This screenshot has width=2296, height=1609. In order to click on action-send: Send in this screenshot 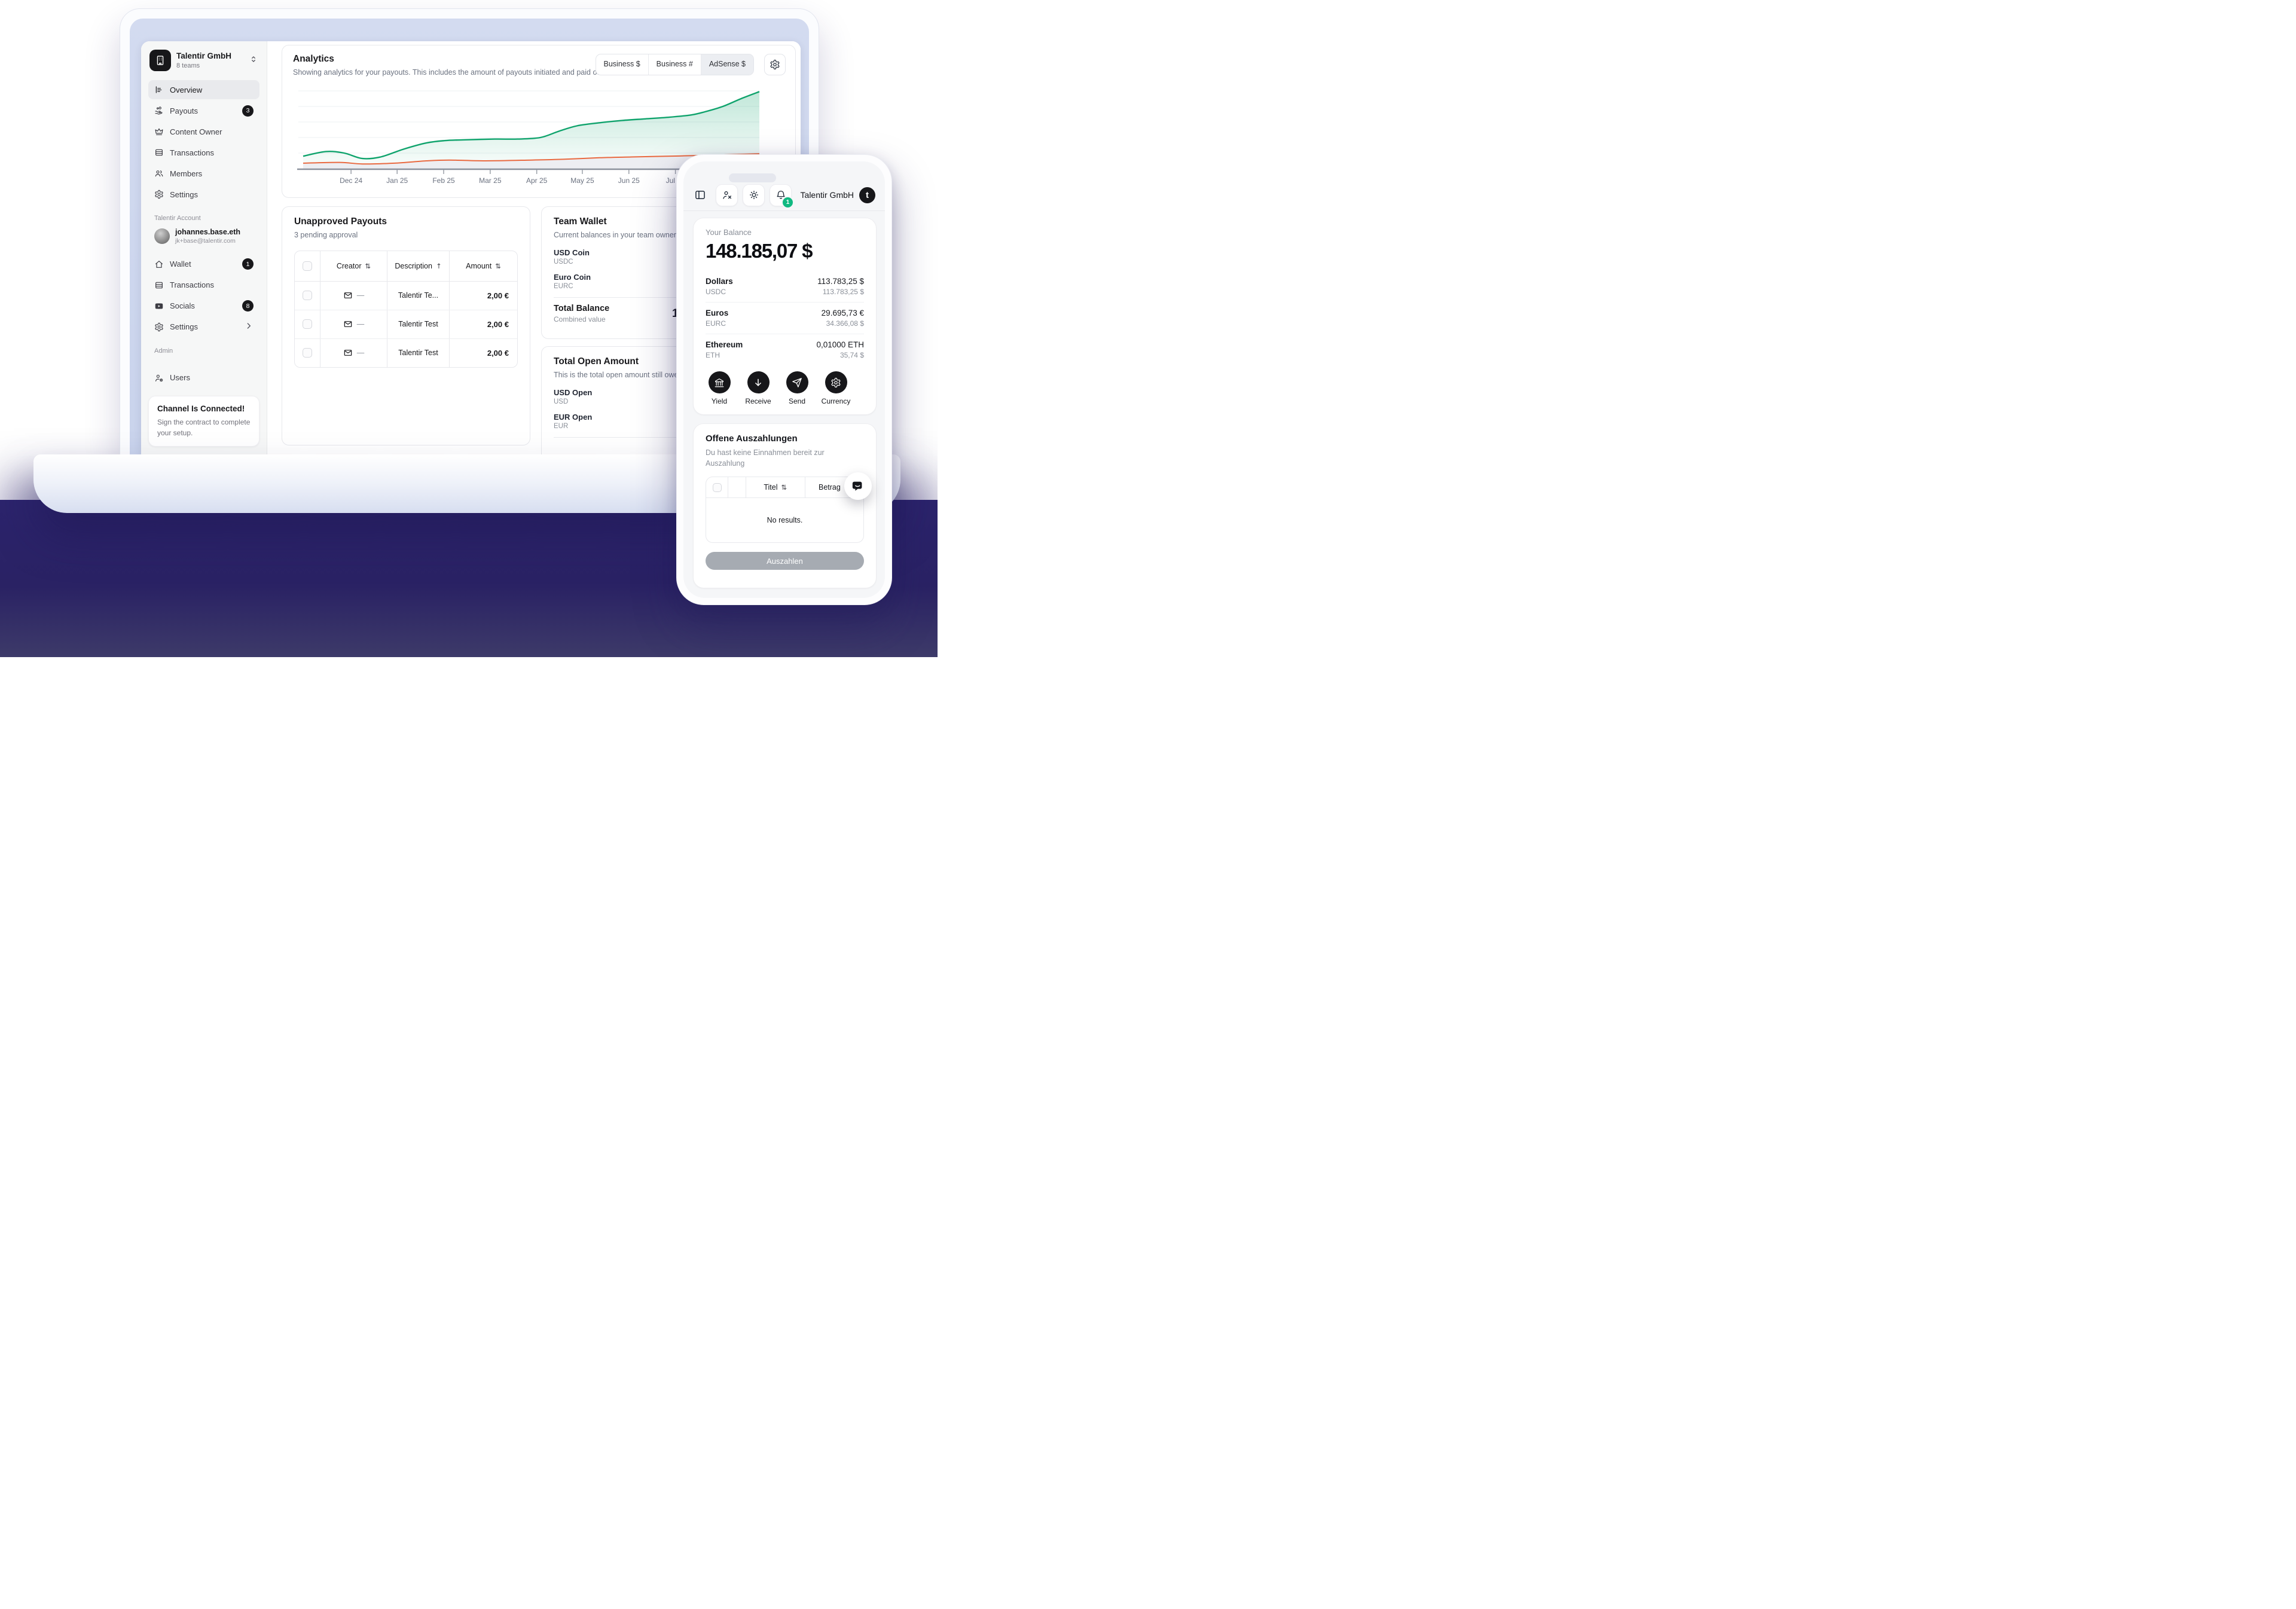, I will do `click(797, 388)`.